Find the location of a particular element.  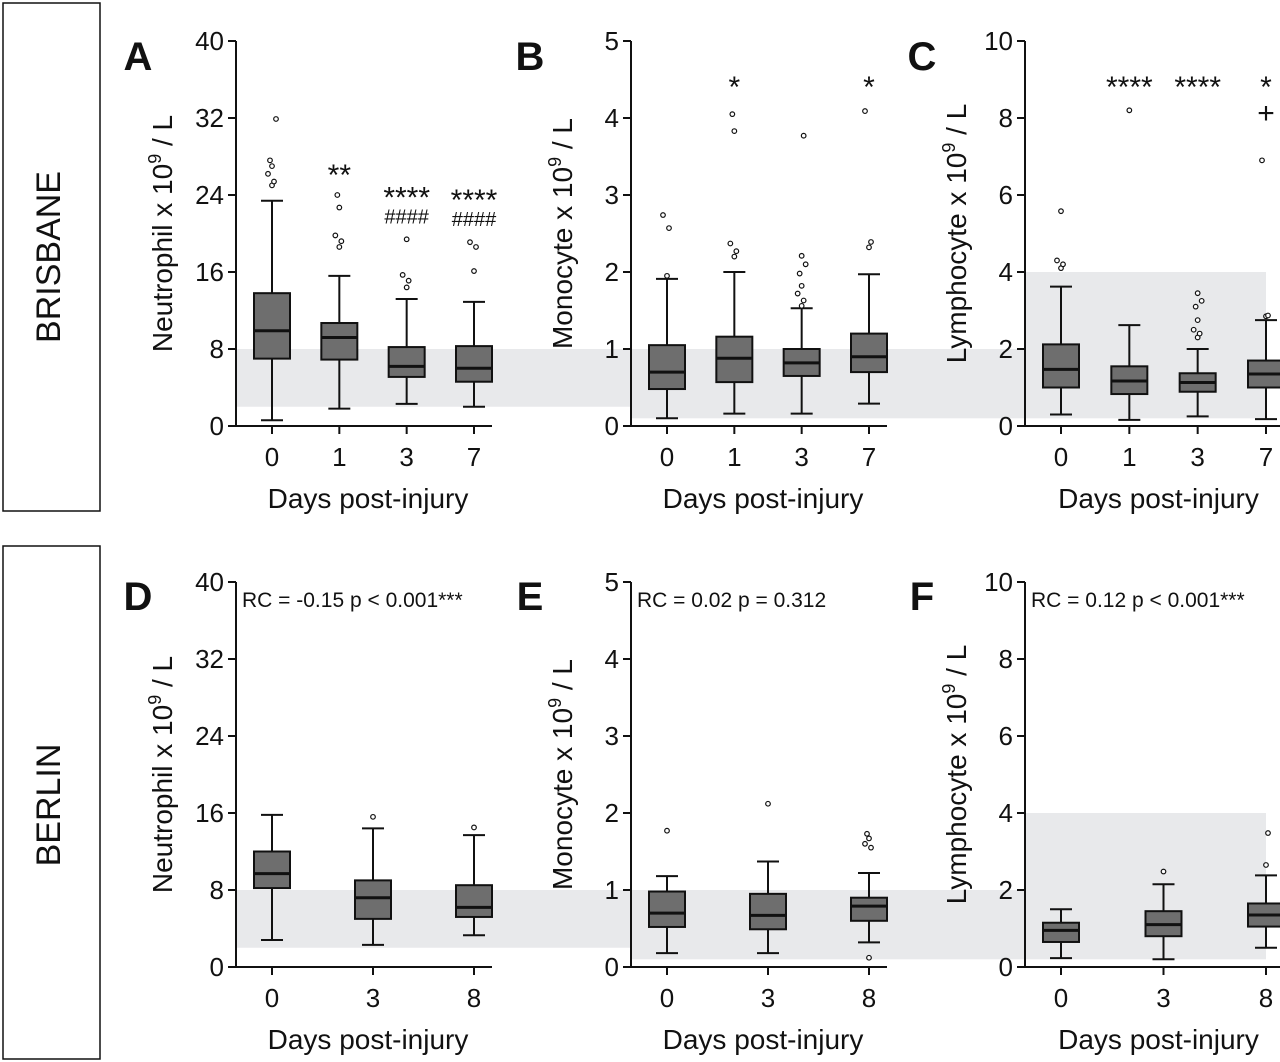

y-axis-label-base: Monocyte x 10 is located at coordinates (562, 799).